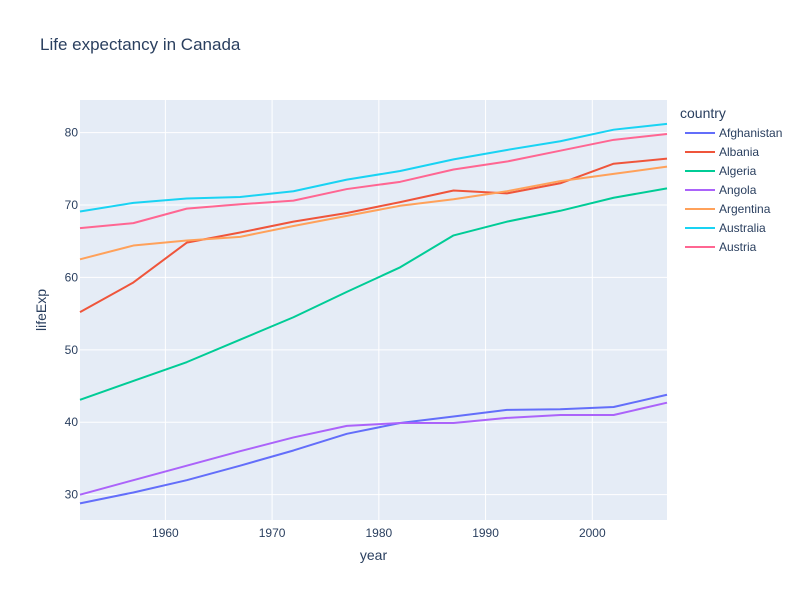  I want to click on y-tick-label: 40, so click(72, 422).